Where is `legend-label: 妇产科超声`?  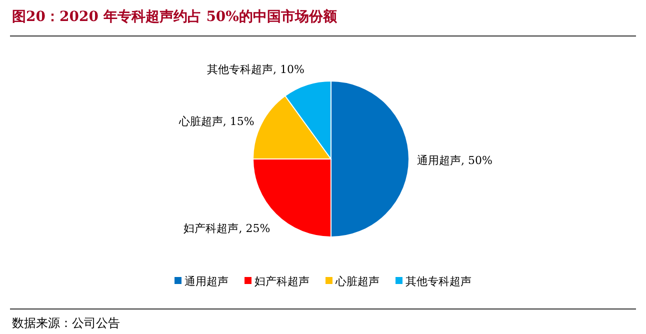
legend-label: 妇产科超声 is located at coordinates (282, 281).